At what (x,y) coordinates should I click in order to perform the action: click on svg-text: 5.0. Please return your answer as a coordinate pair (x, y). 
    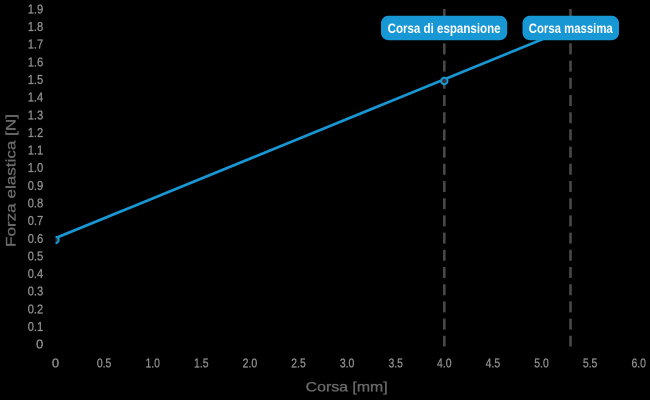
    Looking at the image, I should click on (541, 363).